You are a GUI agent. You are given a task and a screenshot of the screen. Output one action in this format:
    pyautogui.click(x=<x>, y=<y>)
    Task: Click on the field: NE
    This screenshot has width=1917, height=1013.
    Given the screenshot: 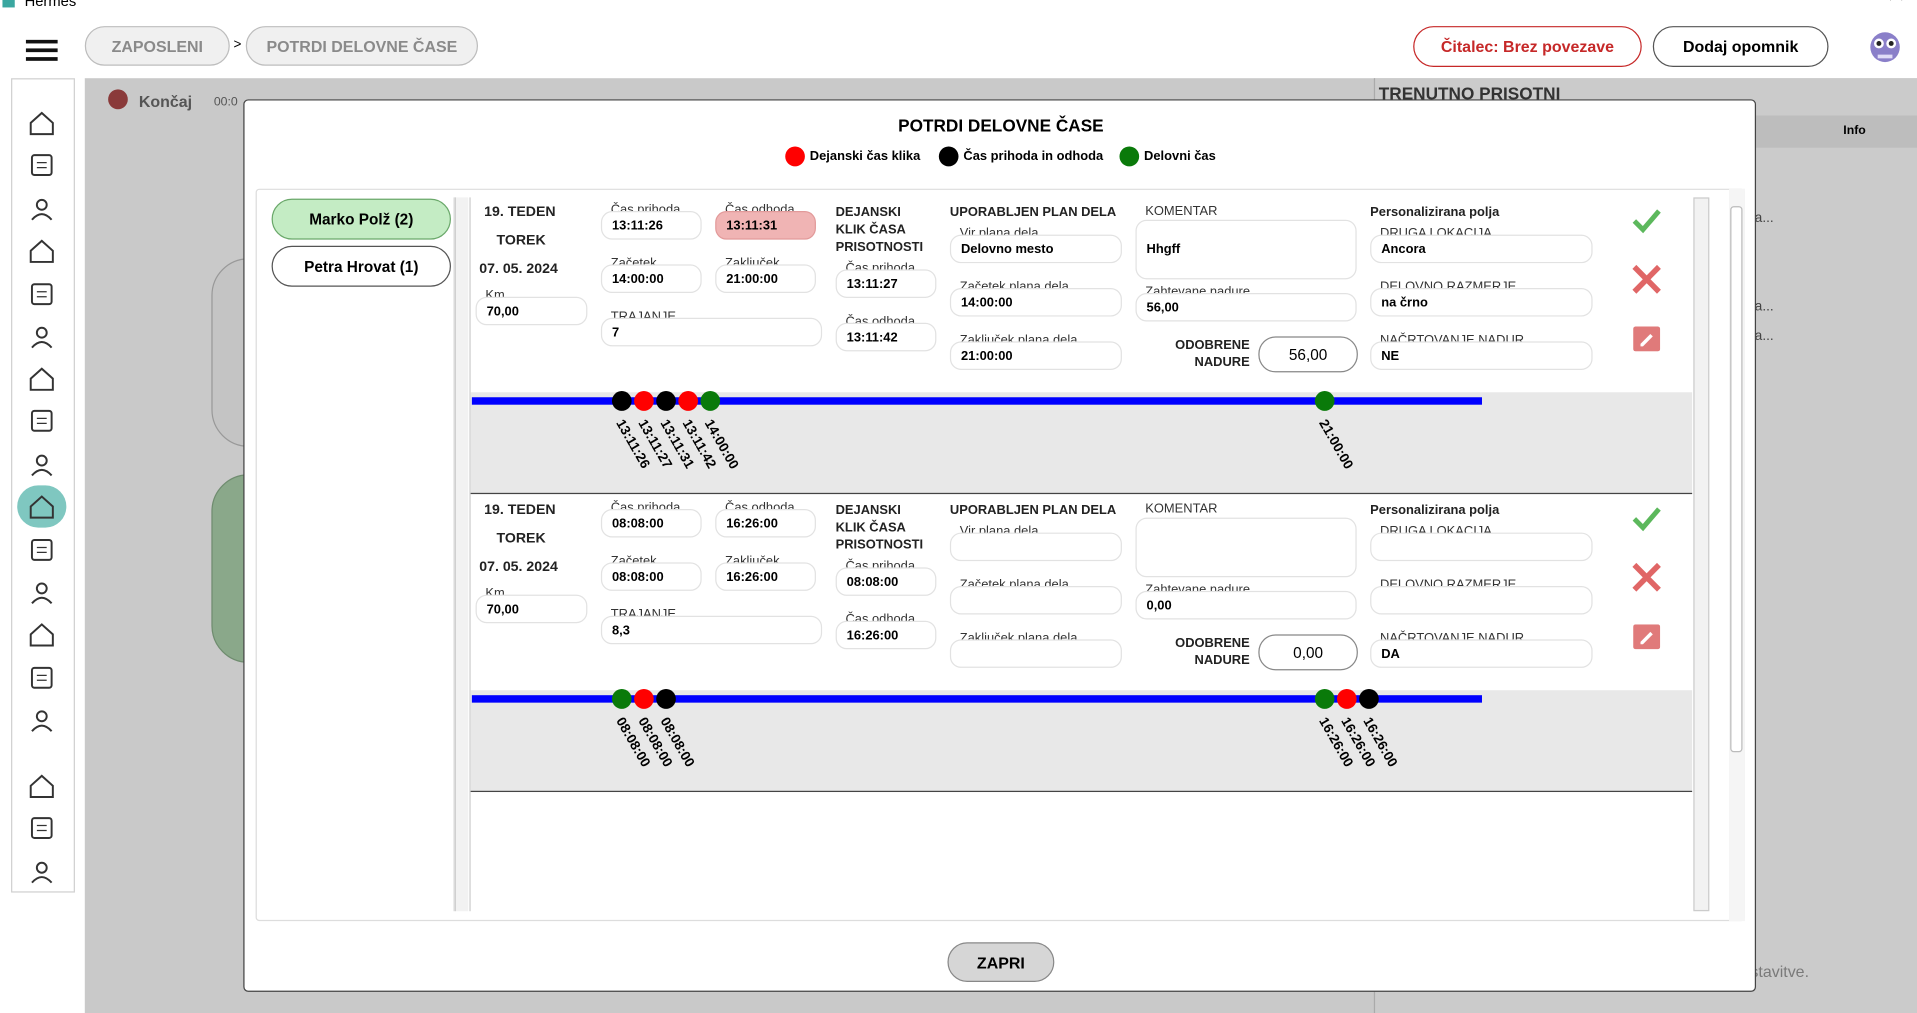 What is the action you would take?
    pyautogui.click(x=1481, y=355)
    